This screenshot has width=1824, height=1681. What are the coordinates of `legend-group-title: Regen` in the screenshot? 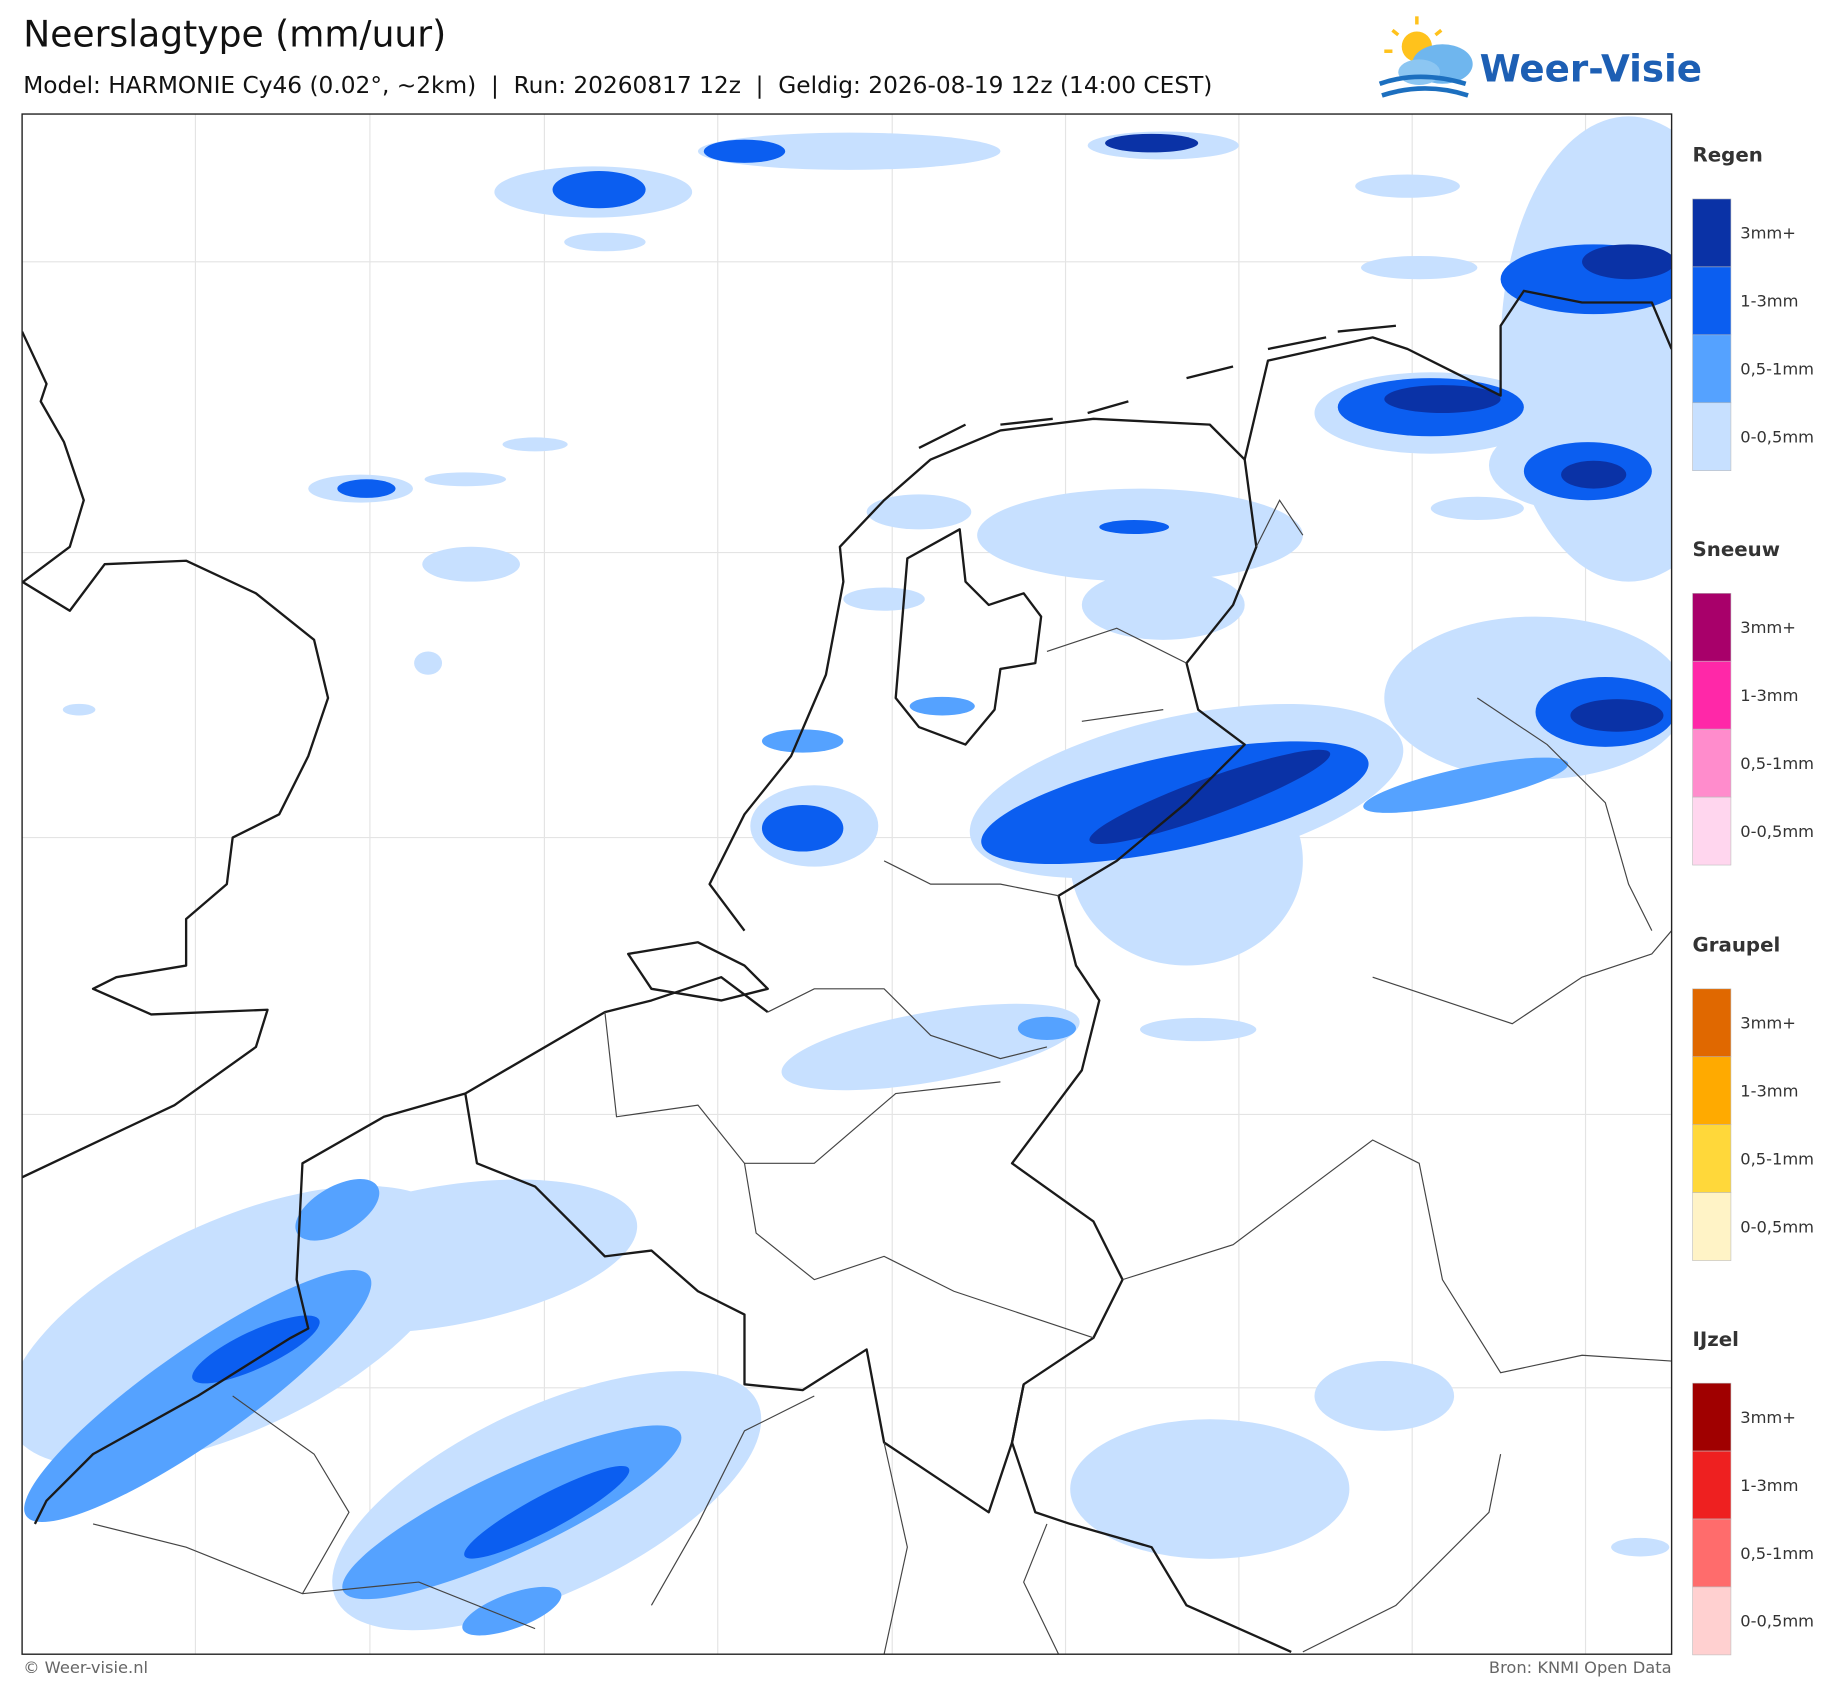 It's located at (1728, 155).